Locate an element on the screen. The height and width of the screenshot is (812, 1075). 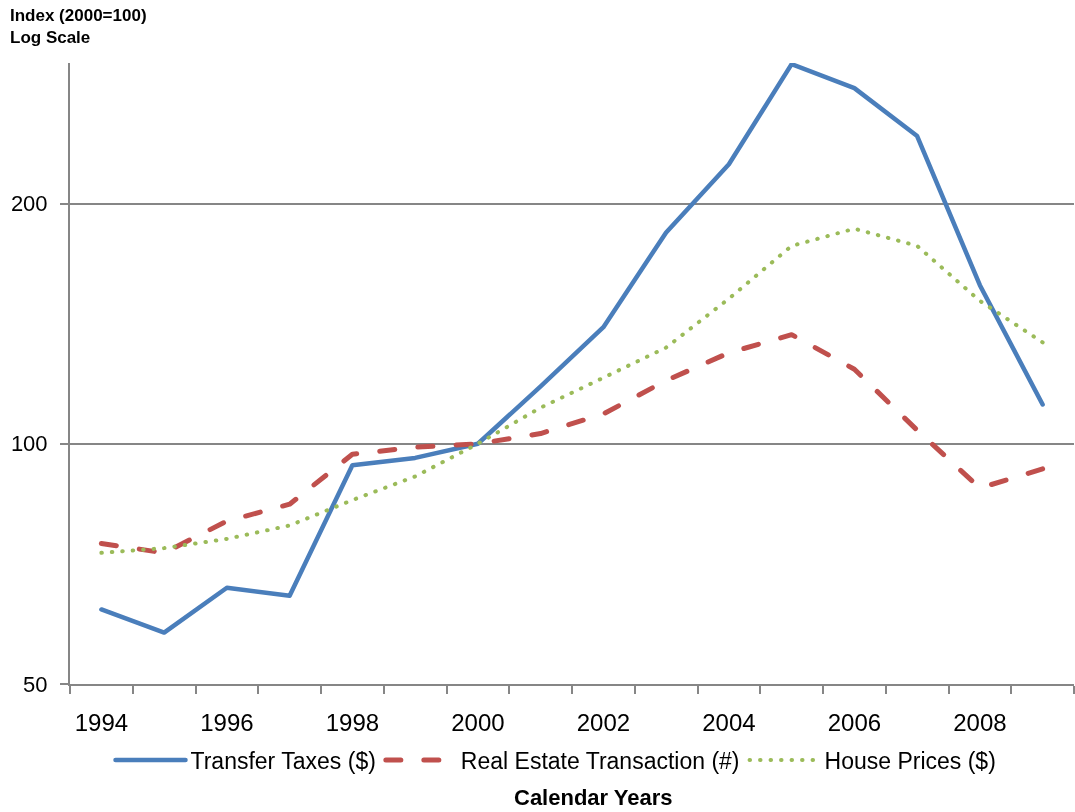
x-tick-label: 2008 is located at coordinates (980, 722).